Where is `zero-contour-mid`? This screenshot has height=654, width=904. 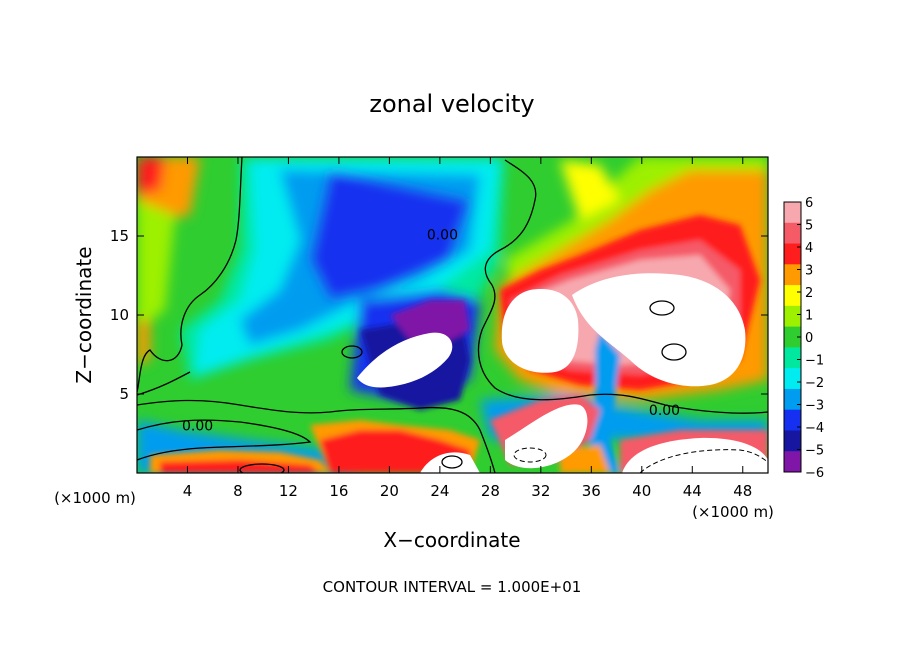
zero-contour-mid is located at coordinates (316, 436).